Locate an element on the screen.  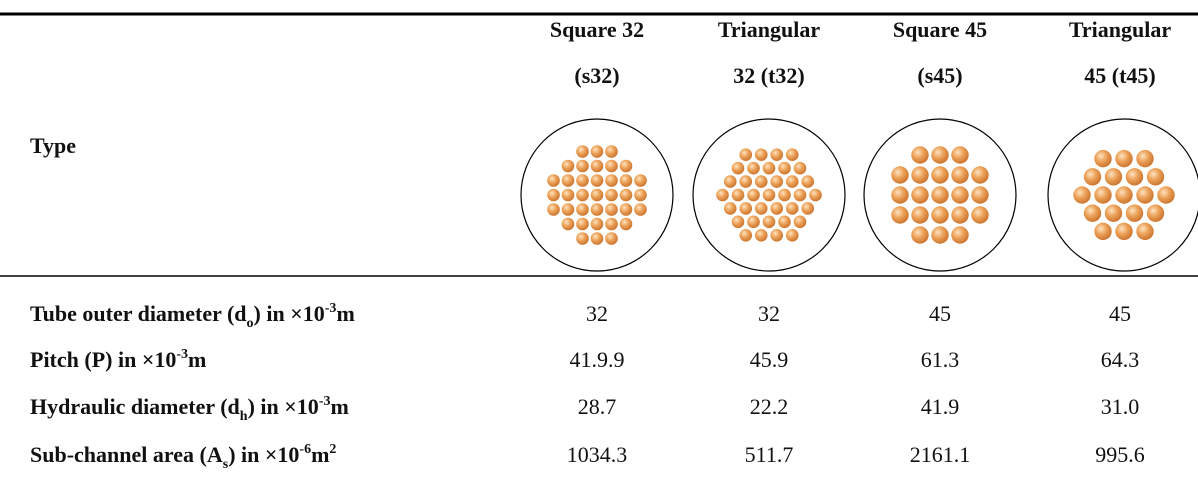
cell: 28.7 is located at coordinates (597, 406).